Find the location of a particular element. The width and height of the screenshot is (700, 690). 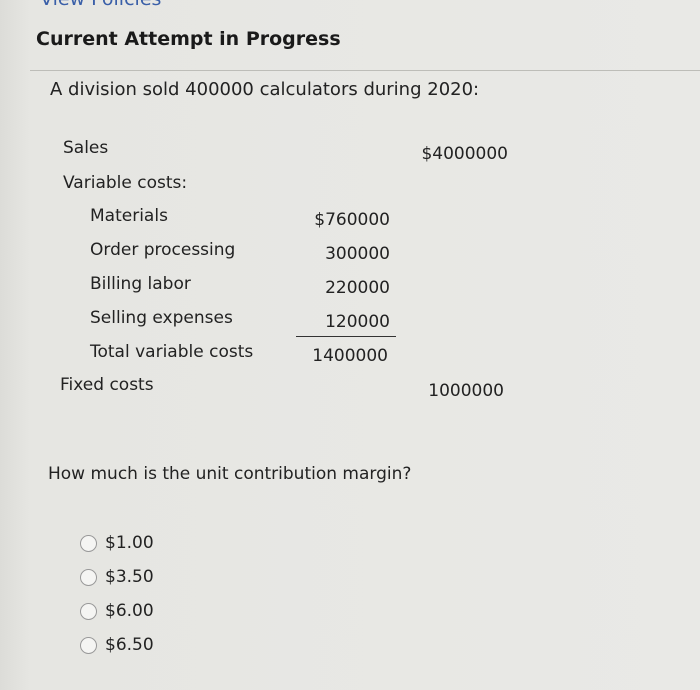

option-label: $1.00 is located at coordinates (129, 543).